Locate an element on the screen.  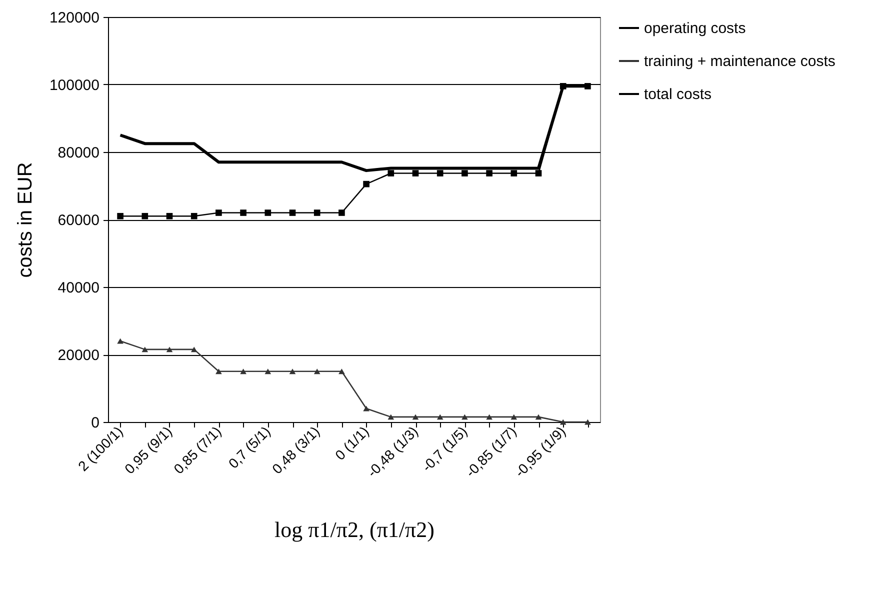
legend-label: operating costs is located at coordinates (695, 28).